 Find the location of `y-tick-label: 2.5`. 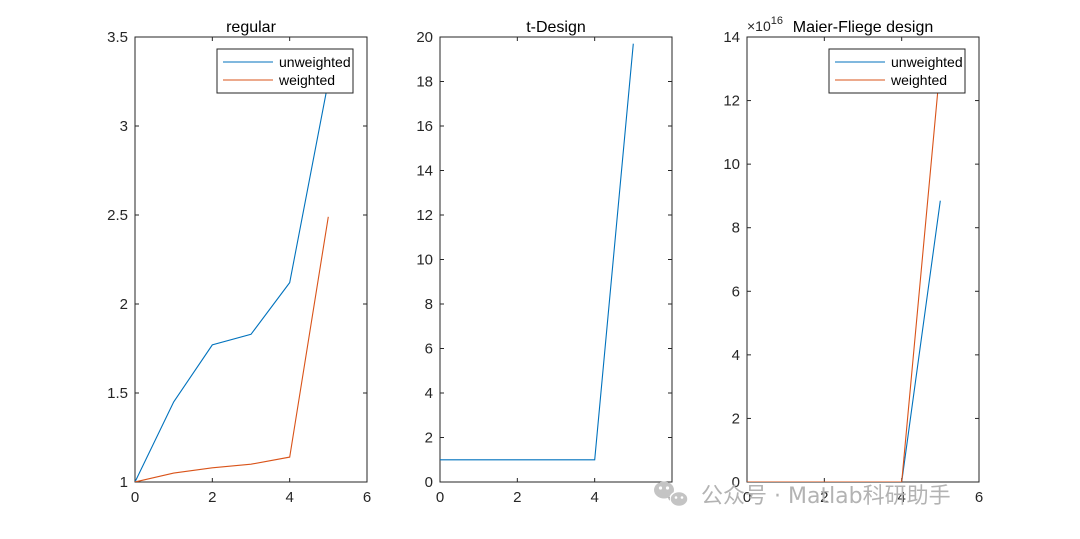

y-tick-label: 2.5 is located at coordinates (117, 215).